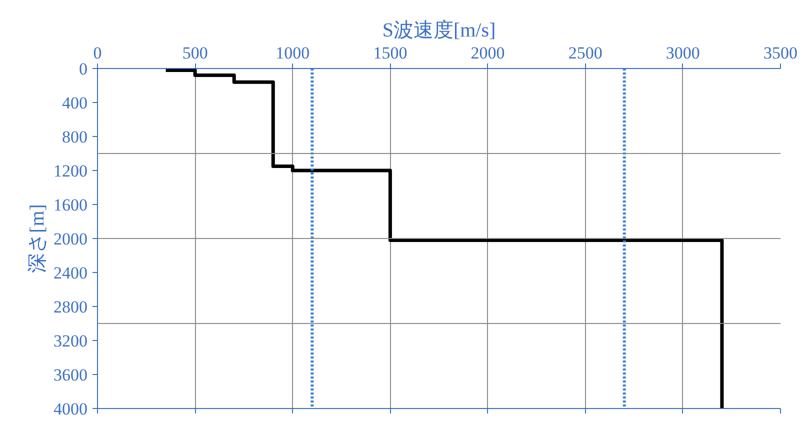 This screenshot has width=810, height=426. What do you see at coordinates (97, 53) in the screenshot?
I see `x-tick-label: 0` at bounding box center [97, 53].